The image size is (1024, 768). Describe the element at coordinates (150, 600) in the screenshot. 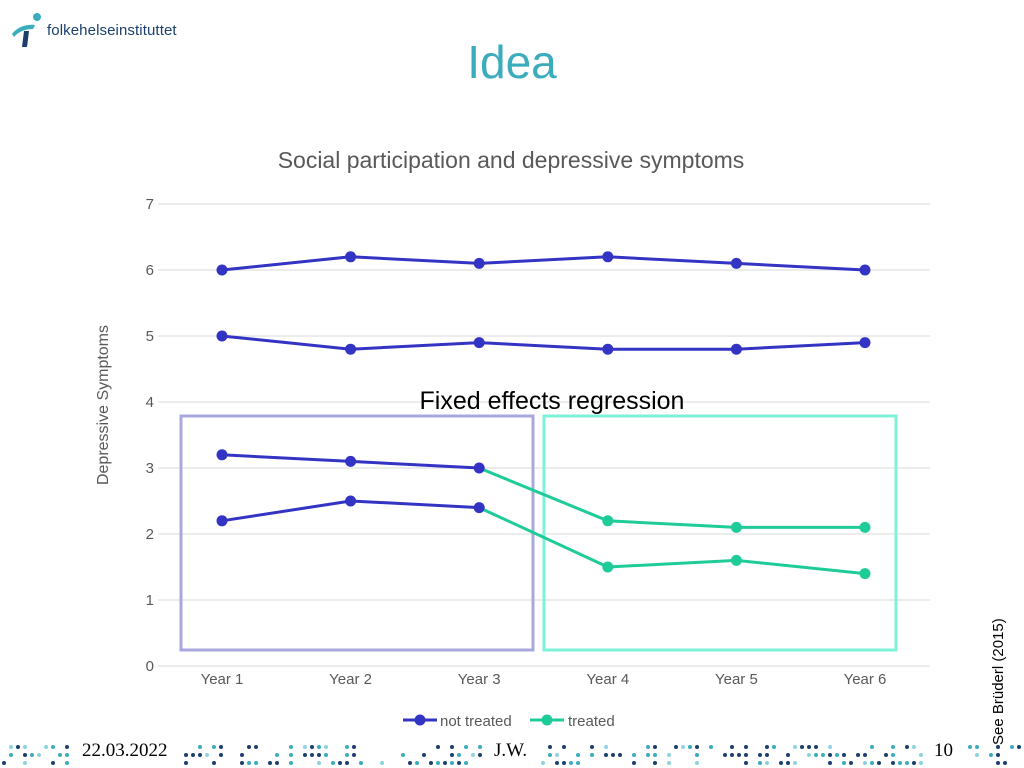

I see `y-tick-label: 1` at that location.